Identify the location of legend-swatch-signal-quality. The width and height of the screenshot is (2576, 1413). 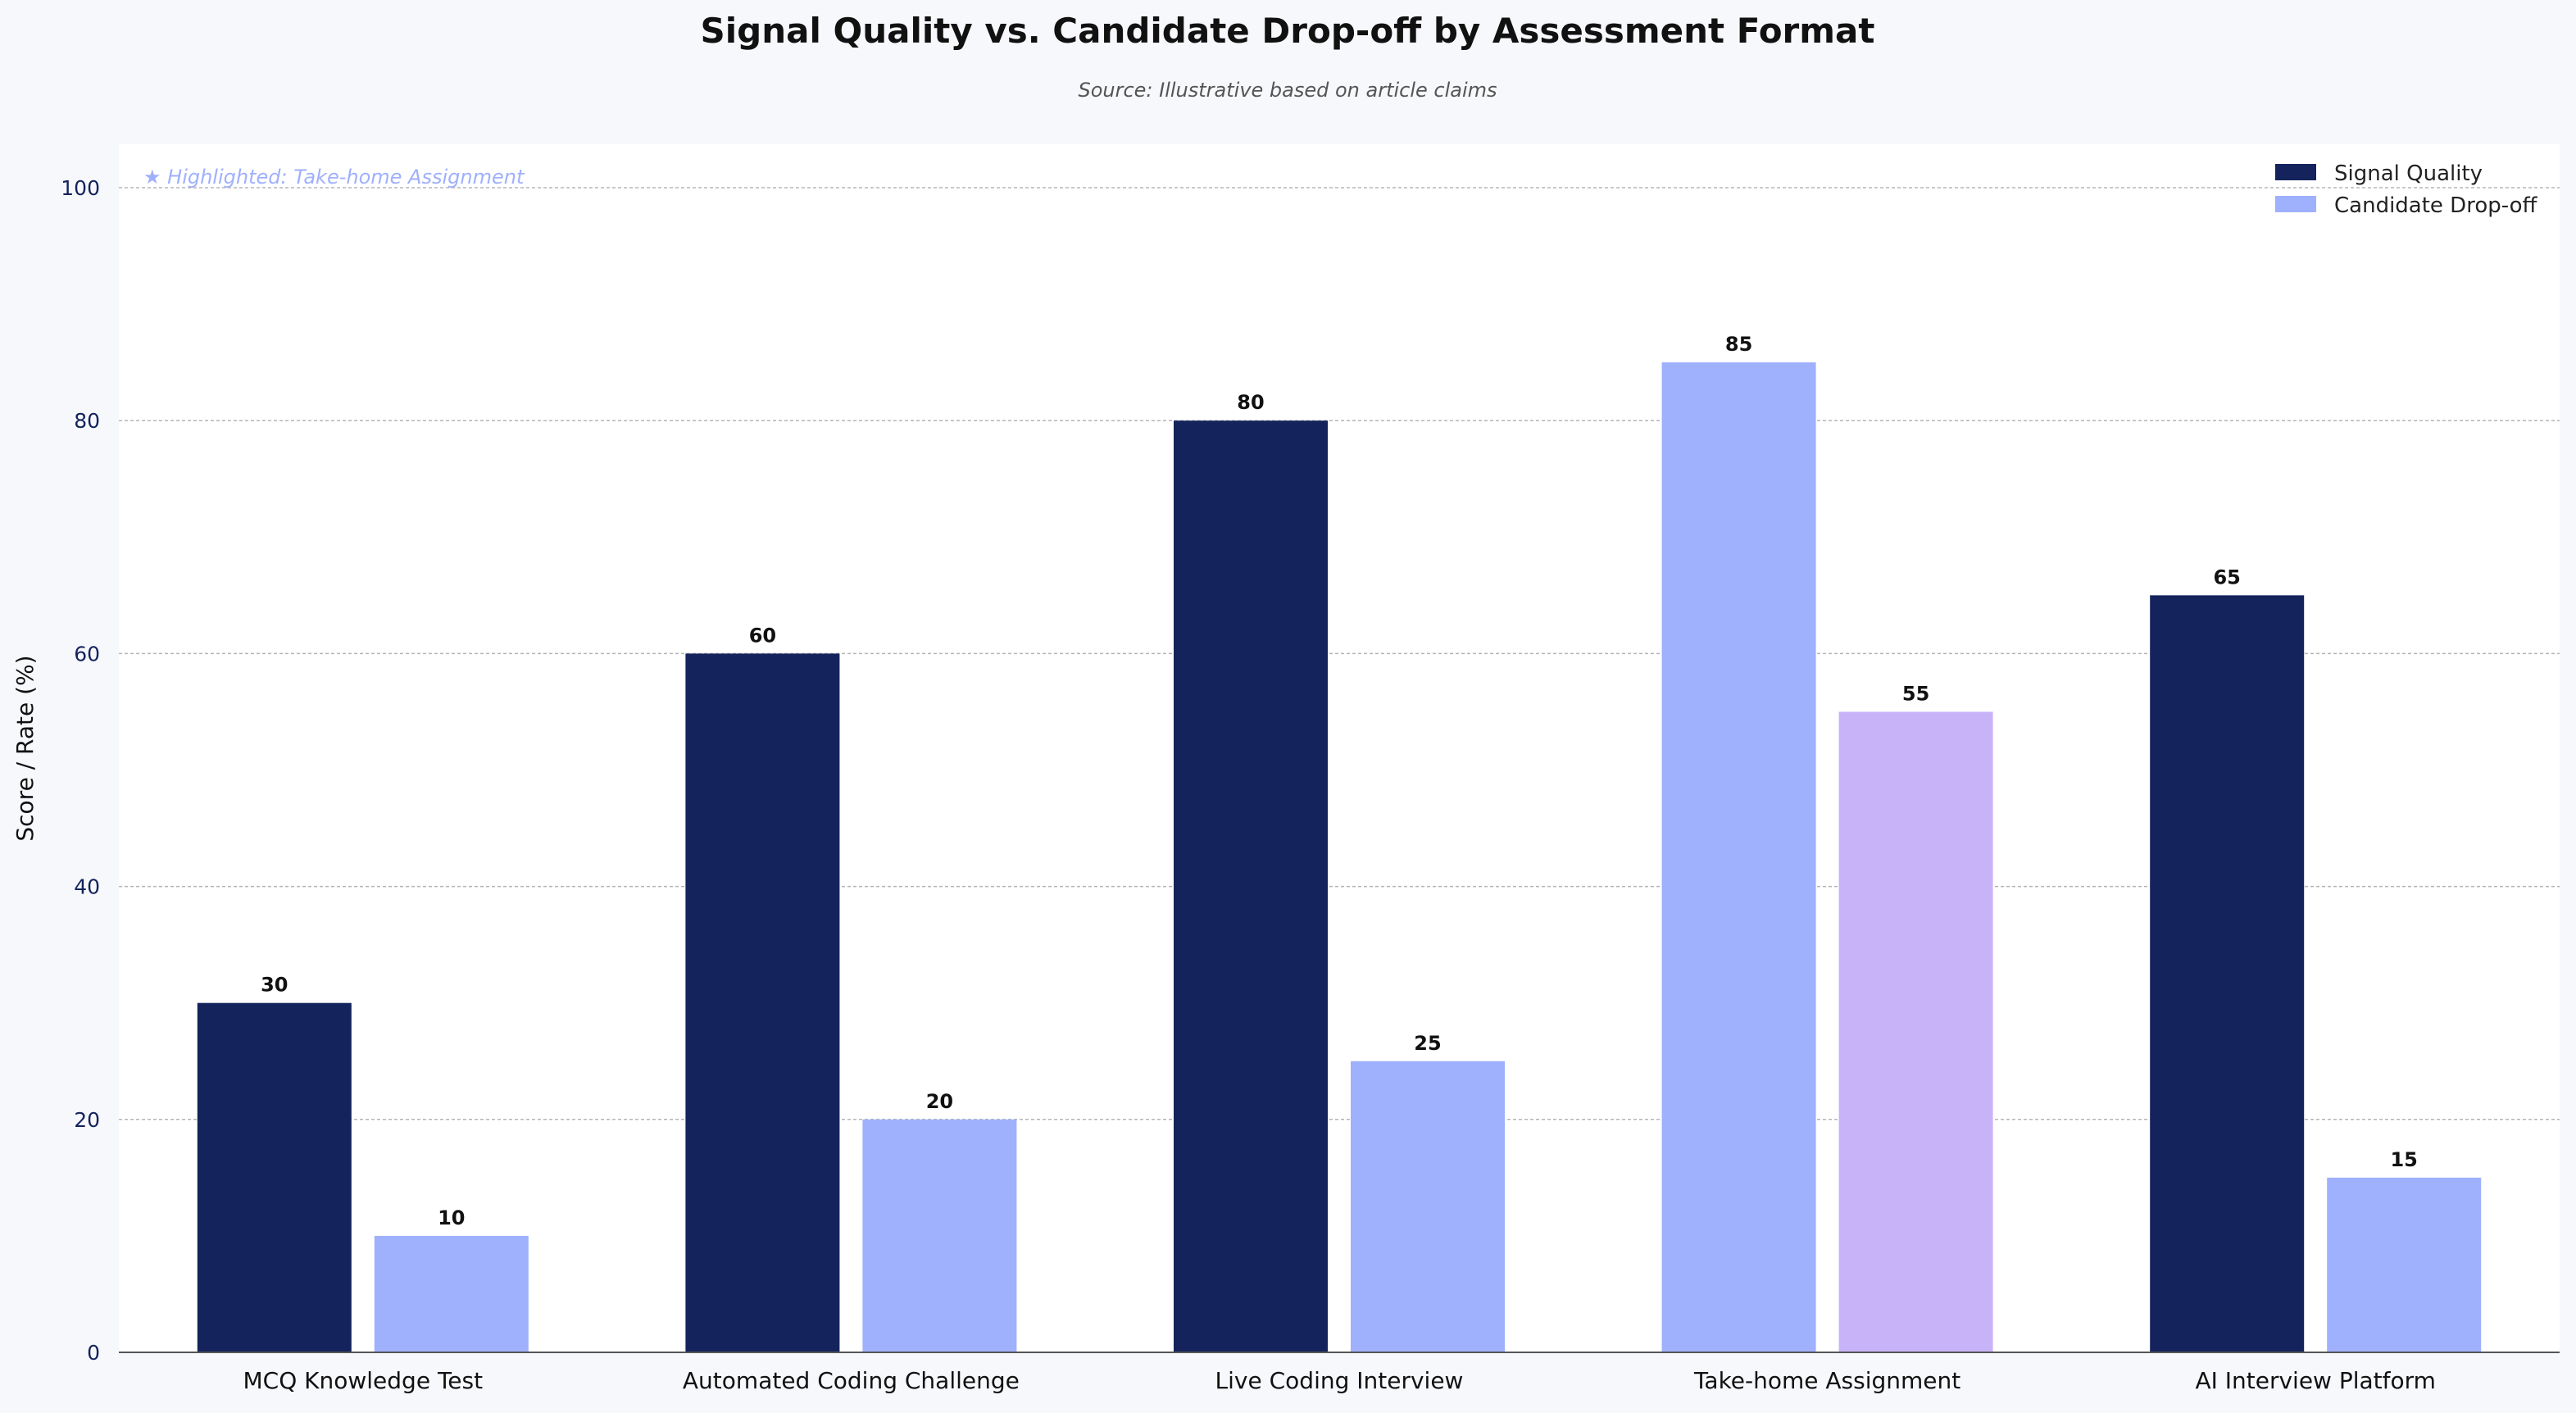
(2295, 172).